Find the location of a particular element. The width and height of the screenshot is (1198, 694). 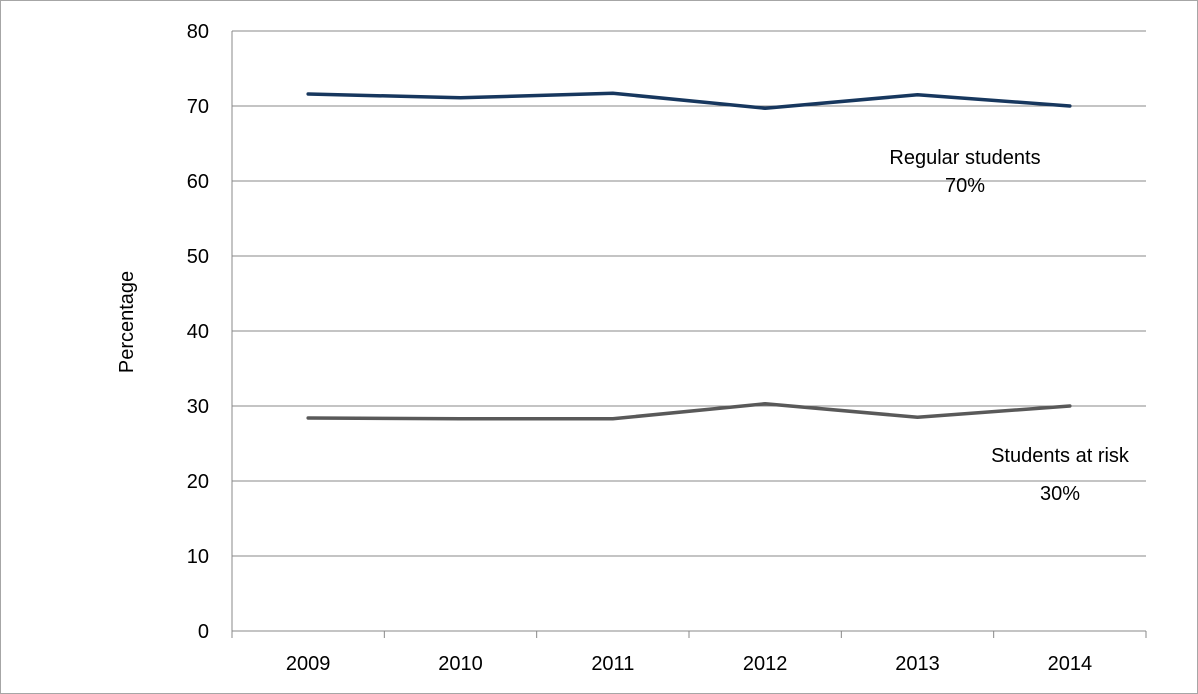

series-line-students-at-risk is located at coordinates (689, 411).